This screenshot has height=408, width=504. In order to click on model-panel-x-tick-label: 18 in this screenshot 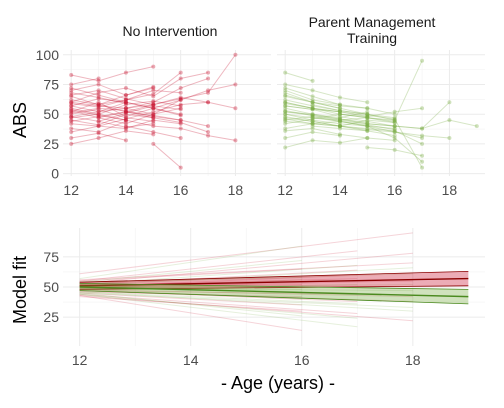, I will do `click(413, 360)`.